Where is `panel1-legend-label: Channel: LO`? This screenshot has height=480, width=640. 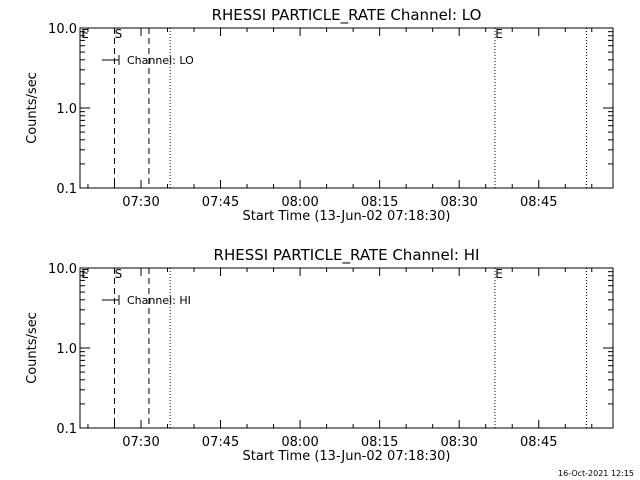
panel1-legend-label: Channel: LO is located at coordinates (160, 60).